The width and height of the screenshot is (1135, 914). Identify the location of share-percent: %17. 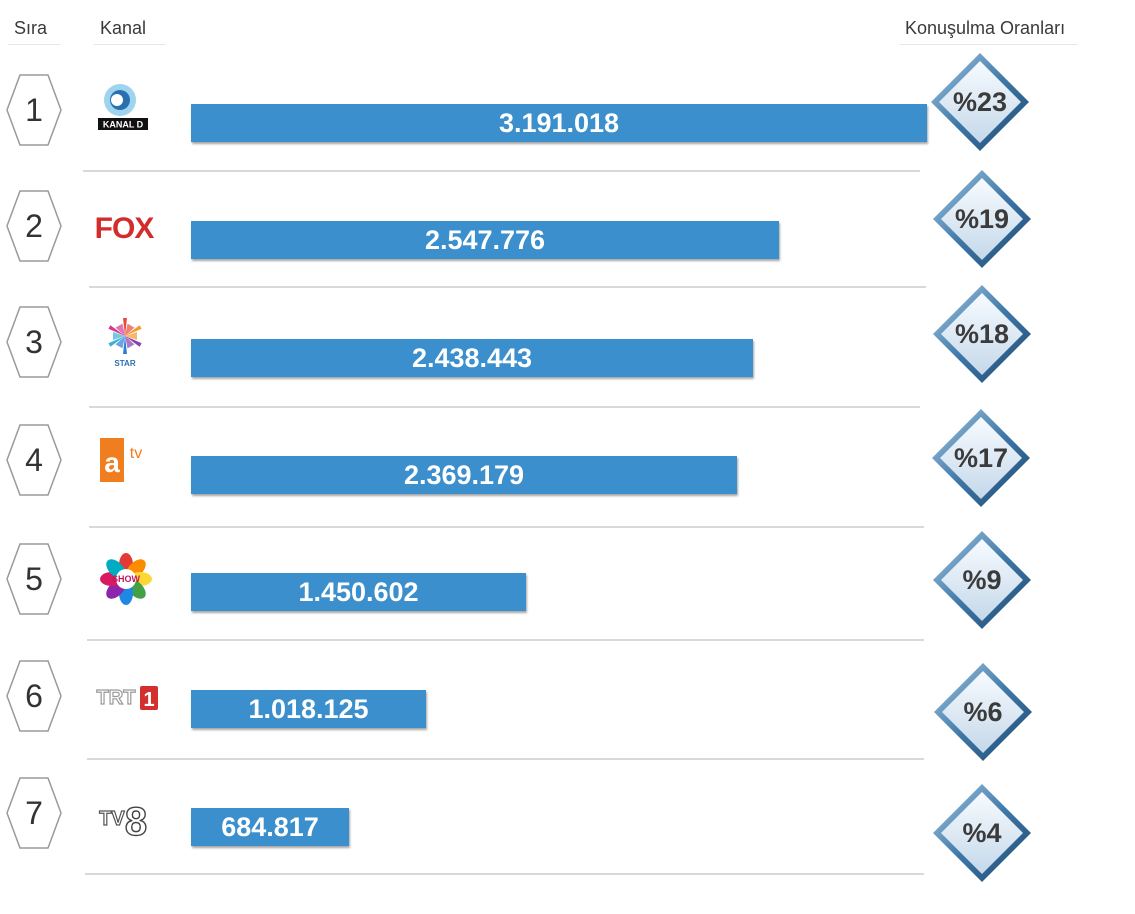
(981, 458).